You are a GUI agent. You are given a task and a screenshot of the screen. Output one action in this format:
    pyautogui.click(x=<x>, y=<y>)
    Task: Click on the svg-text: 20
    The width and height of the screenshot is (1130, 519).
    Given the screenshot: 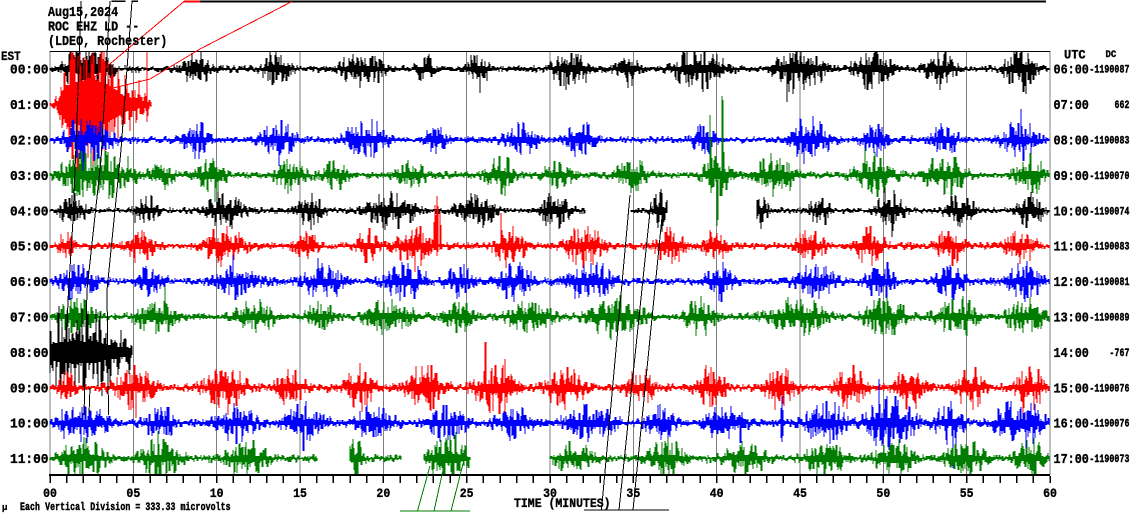 What is the action you would take?
    pyautogui.click(x=383, y=493)
    